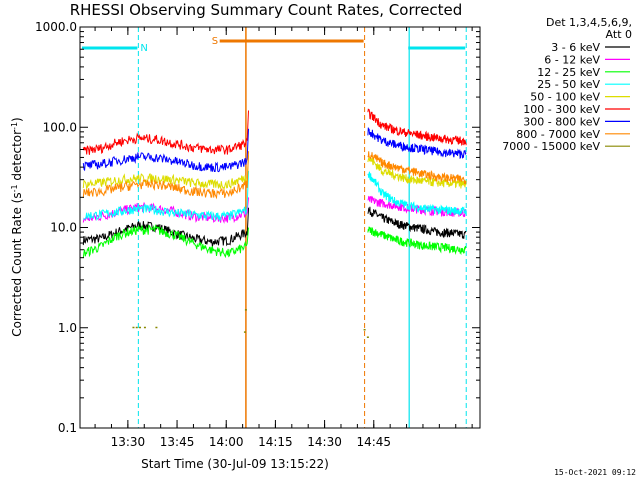  Describe the element at coordinates (56, 27) in the screenshot. I see `y-tick-label: 1000.0` at that location.